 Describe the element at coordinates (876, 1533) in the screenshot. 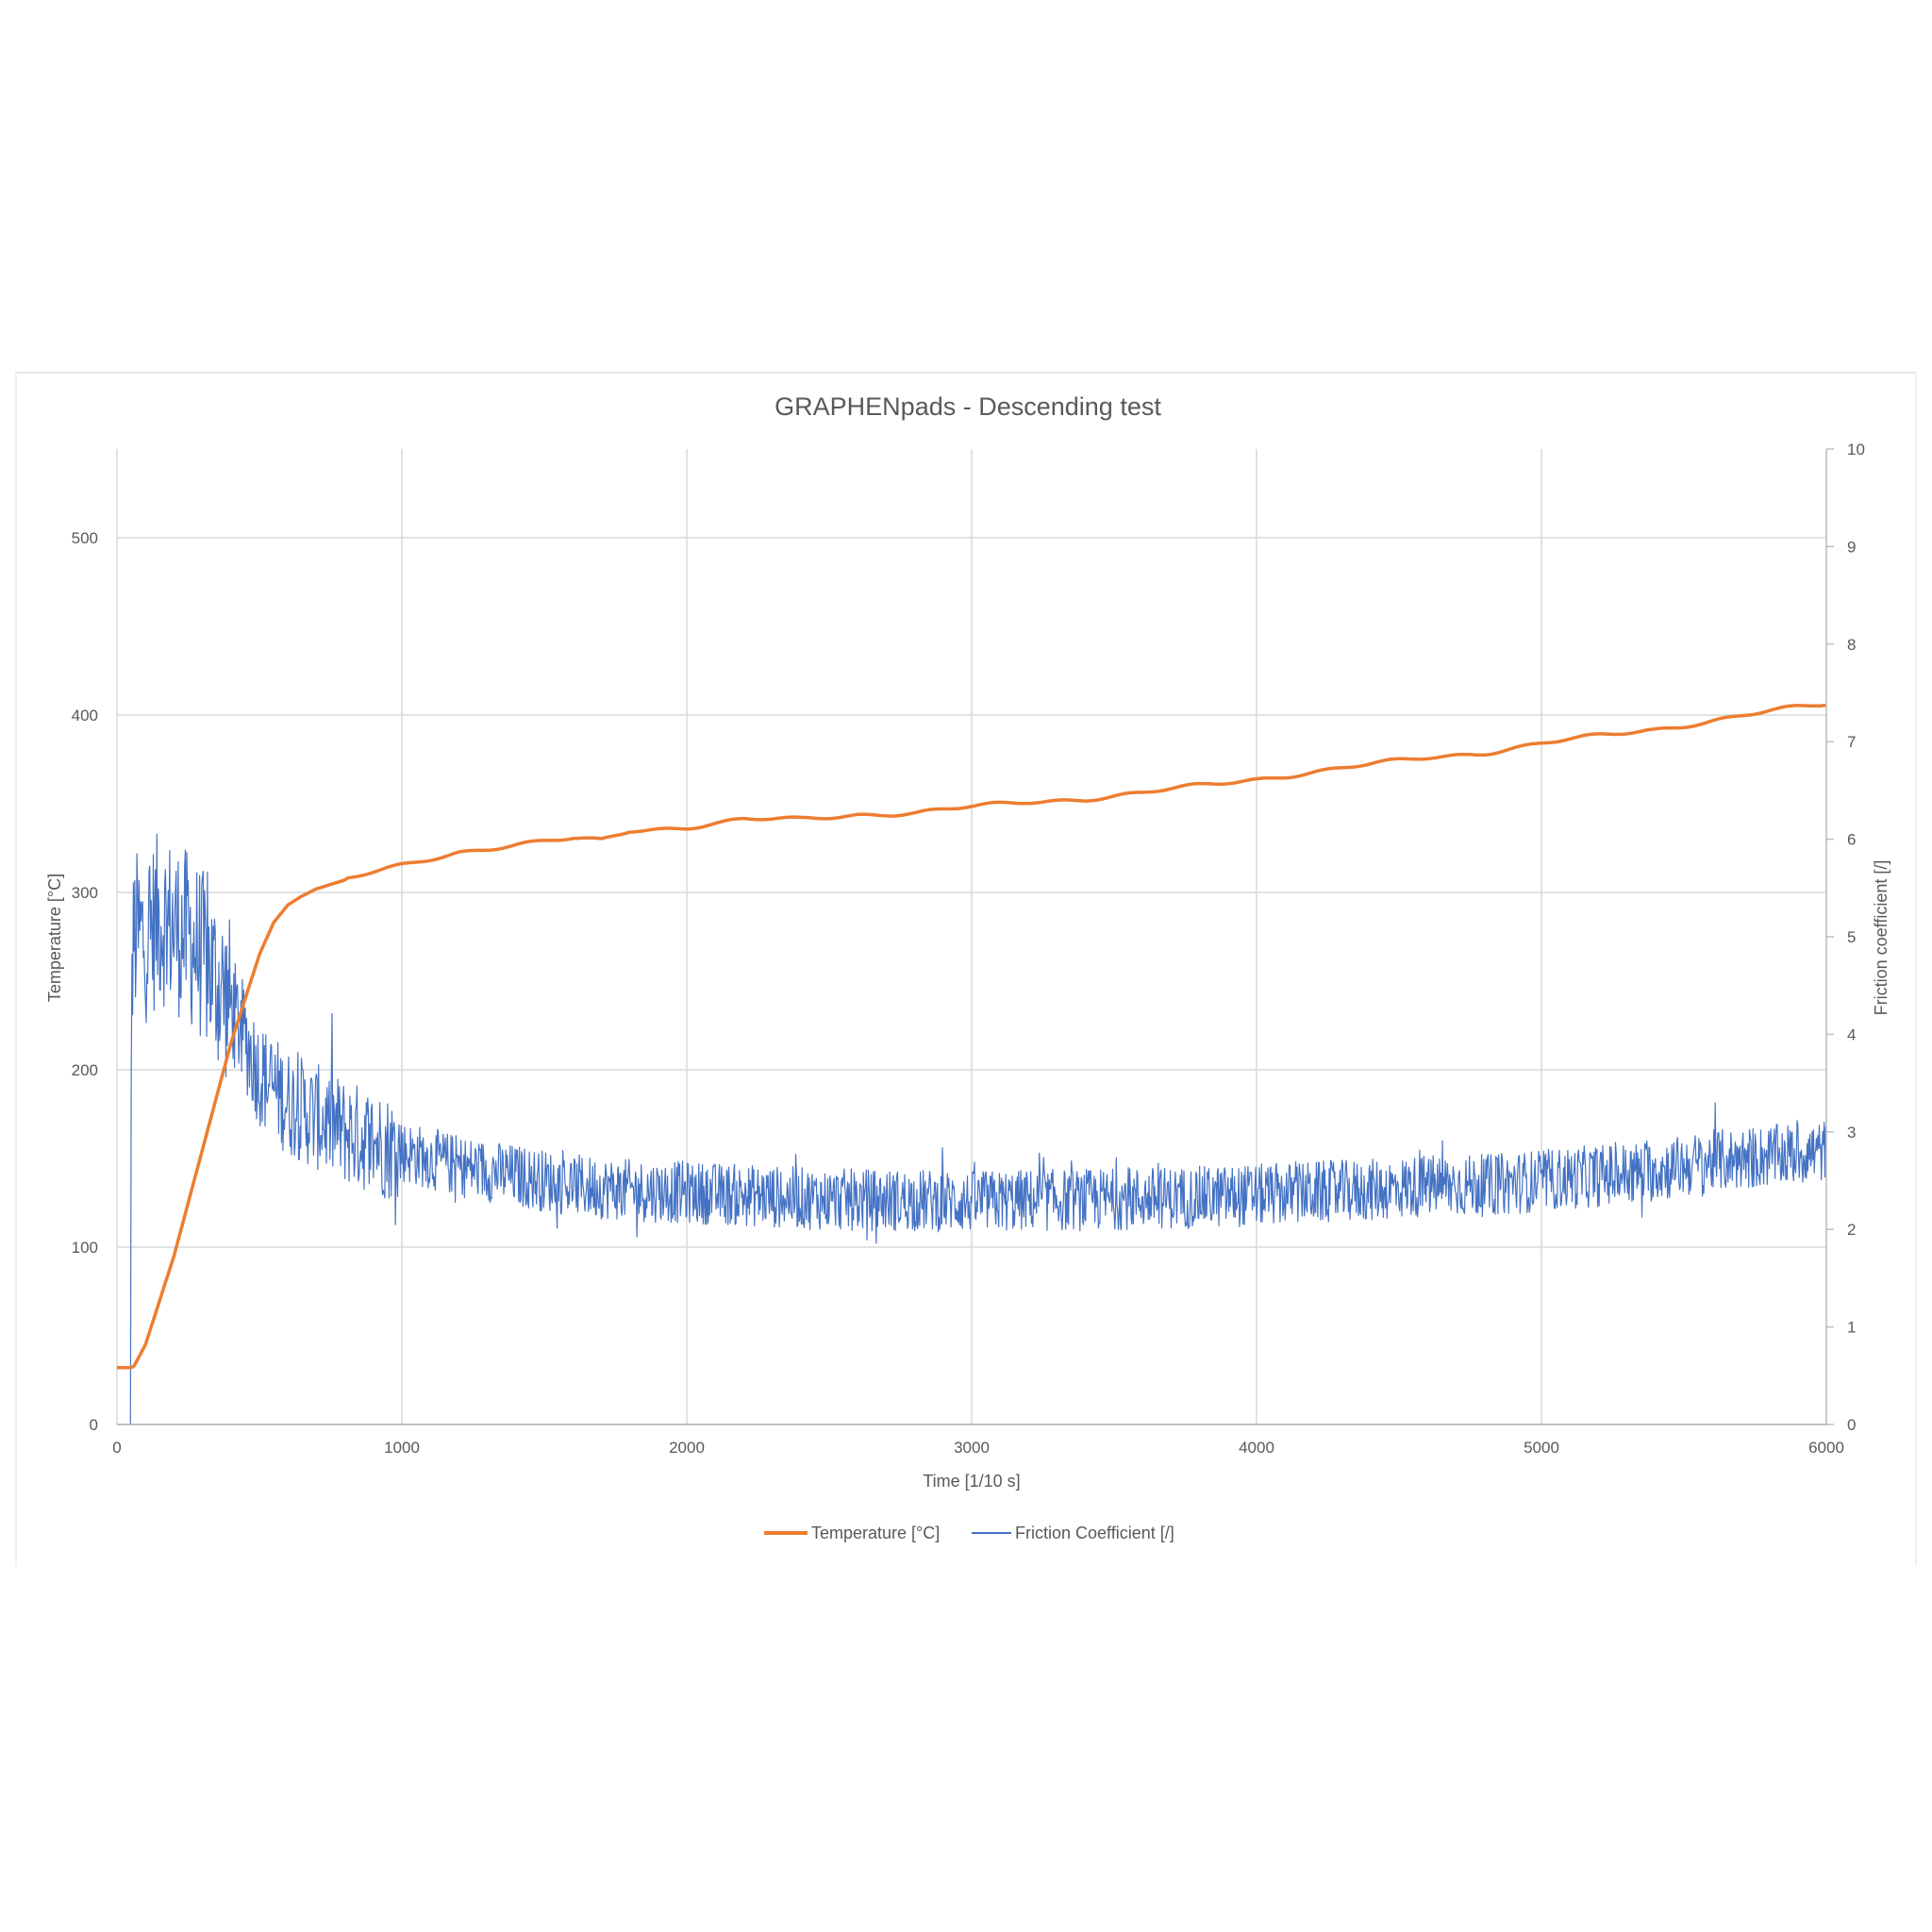

I see `legend-label-temperature: Temperature [°C]` at that location.